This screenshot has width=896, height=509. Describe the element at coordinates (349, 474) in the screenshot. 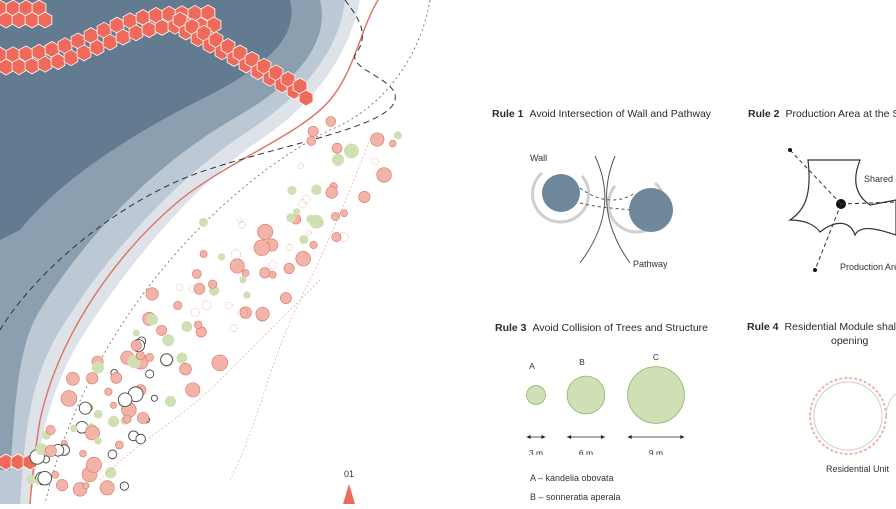

I see `compass-label: 01` at that location.